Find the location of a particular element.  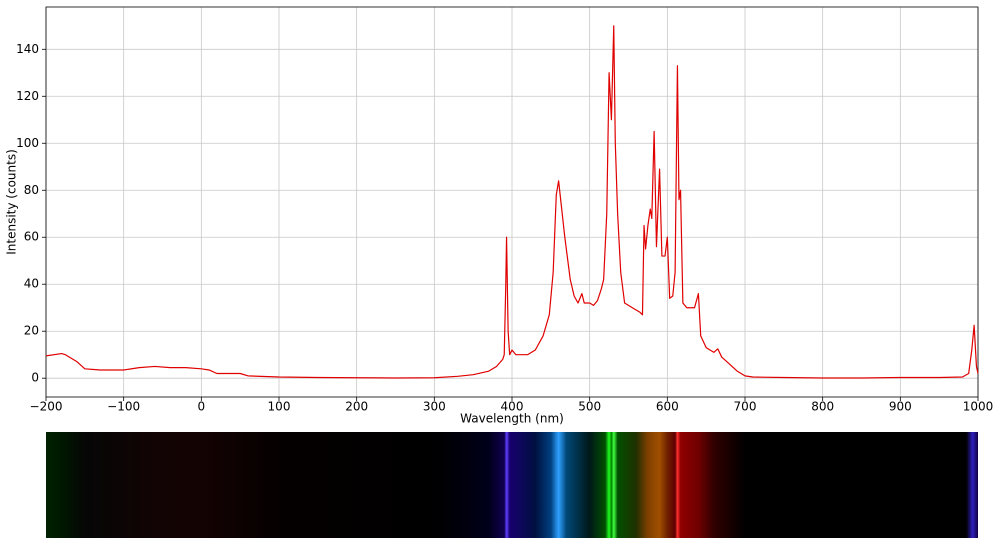

x-axis-label: Wavelength (nm) is located at coordinates (512, 419).